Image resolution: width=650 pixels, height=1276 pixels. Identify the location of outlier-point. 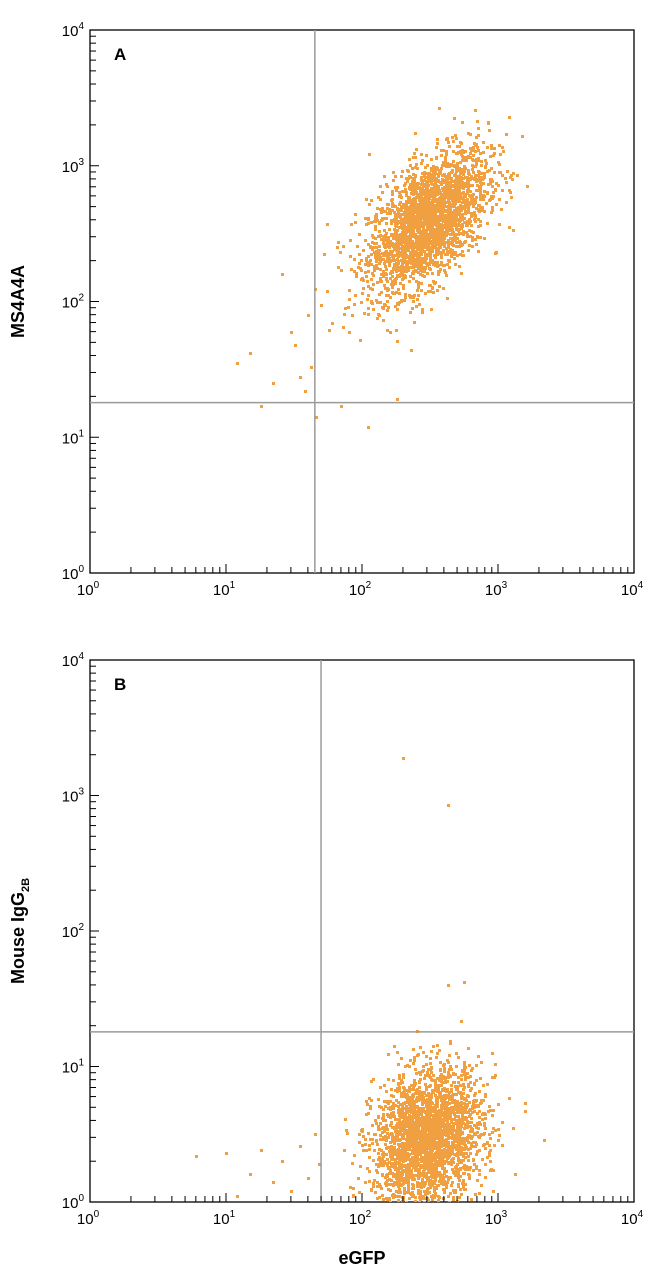
(368, 427).